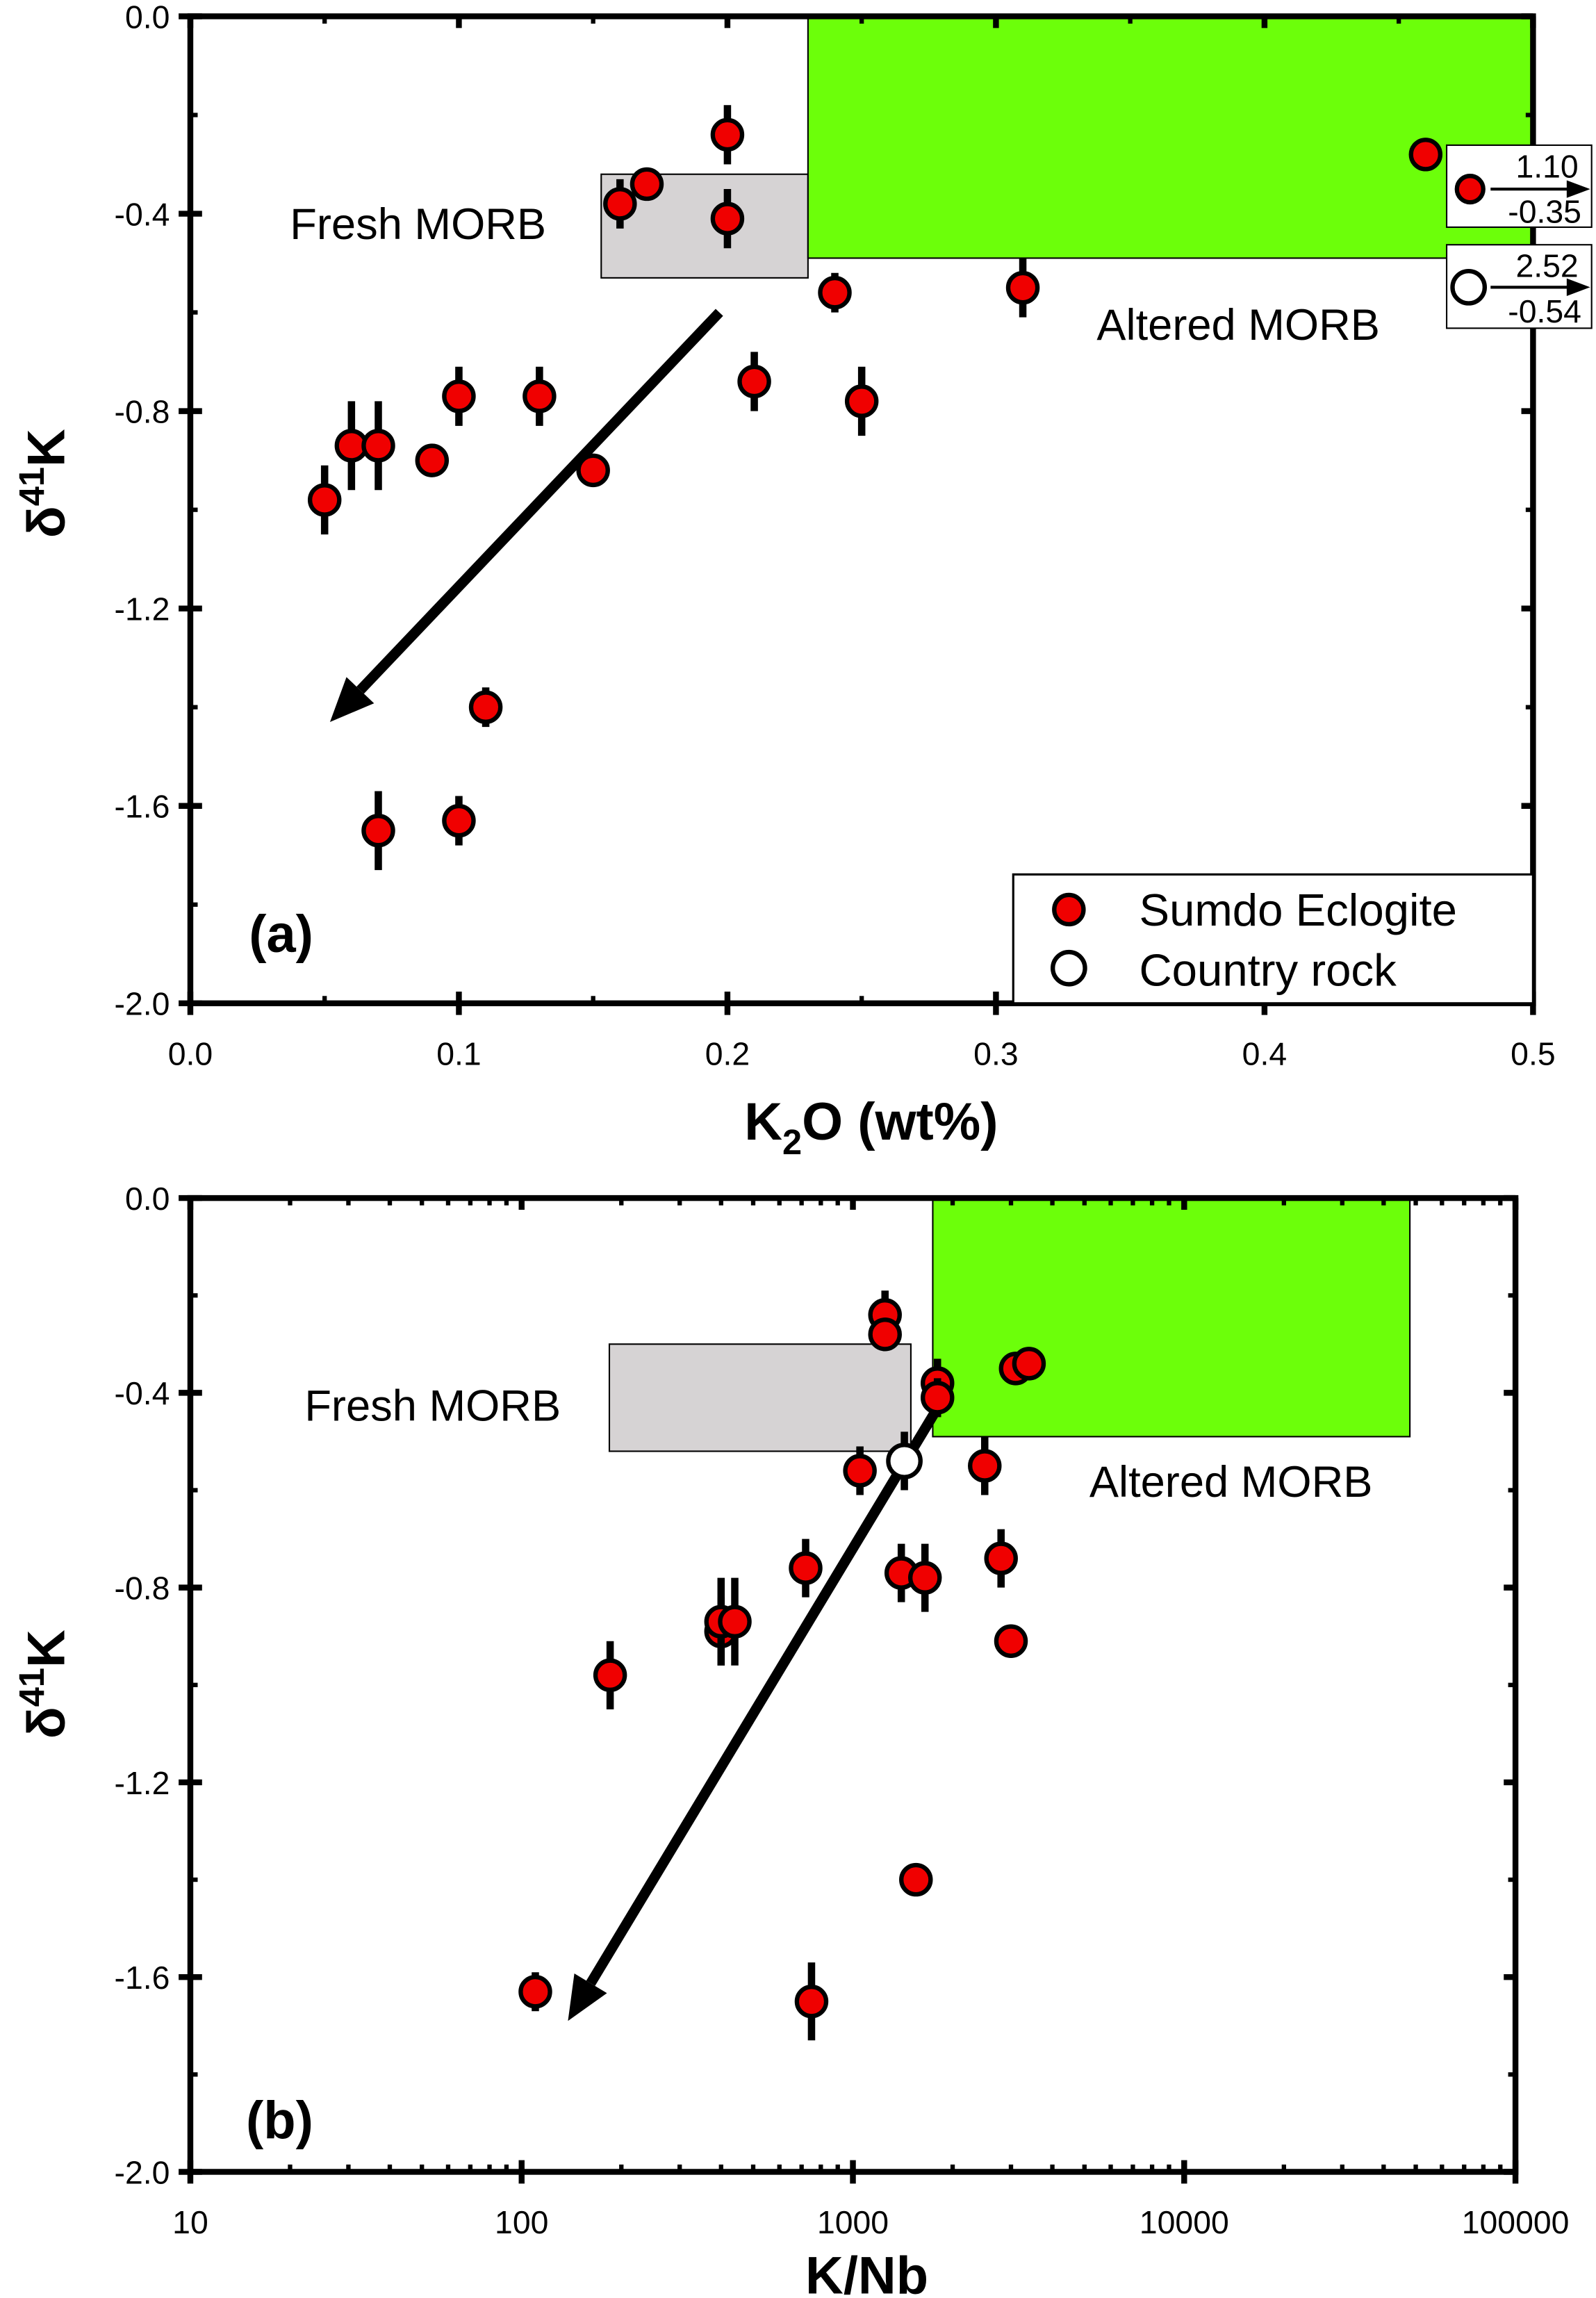  I want to click on altered-morb-label-a: Altered MORB, so click(1238, 325).